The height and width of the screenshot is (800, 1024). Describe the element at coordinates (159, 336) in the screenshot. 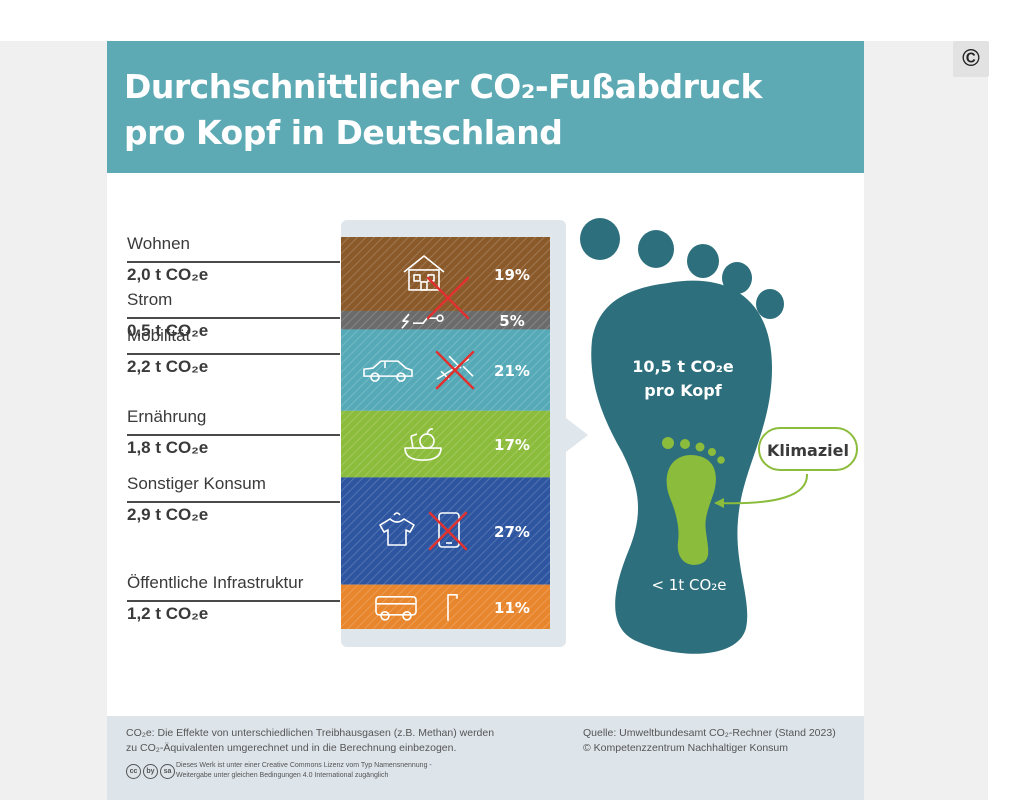

I see `category-name: Mobilität` at that location.